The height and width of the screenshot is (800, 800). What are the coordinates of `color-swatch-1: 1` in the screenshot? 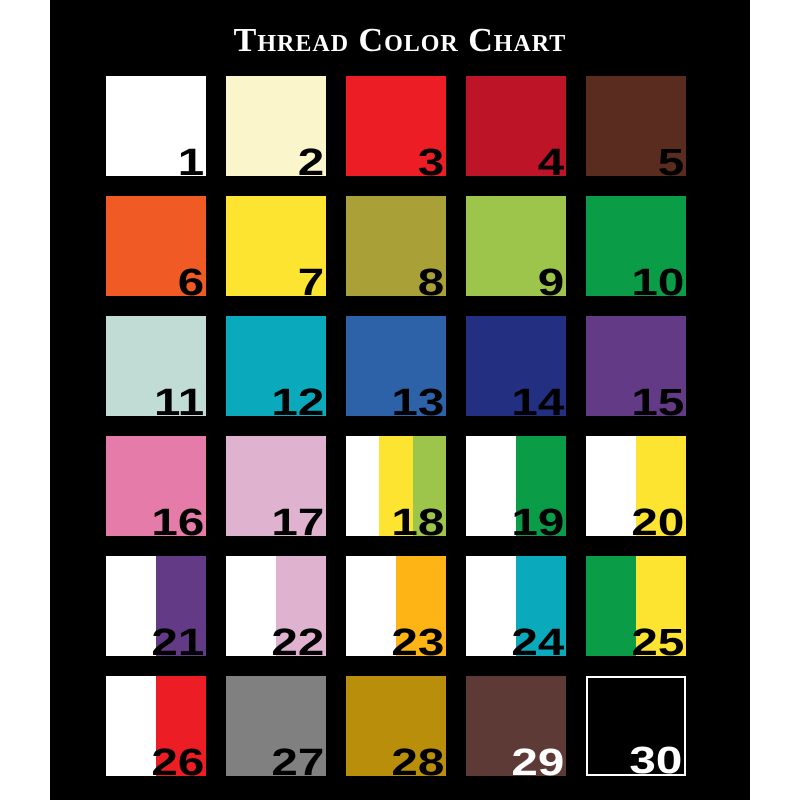 It's located at (156, 126).